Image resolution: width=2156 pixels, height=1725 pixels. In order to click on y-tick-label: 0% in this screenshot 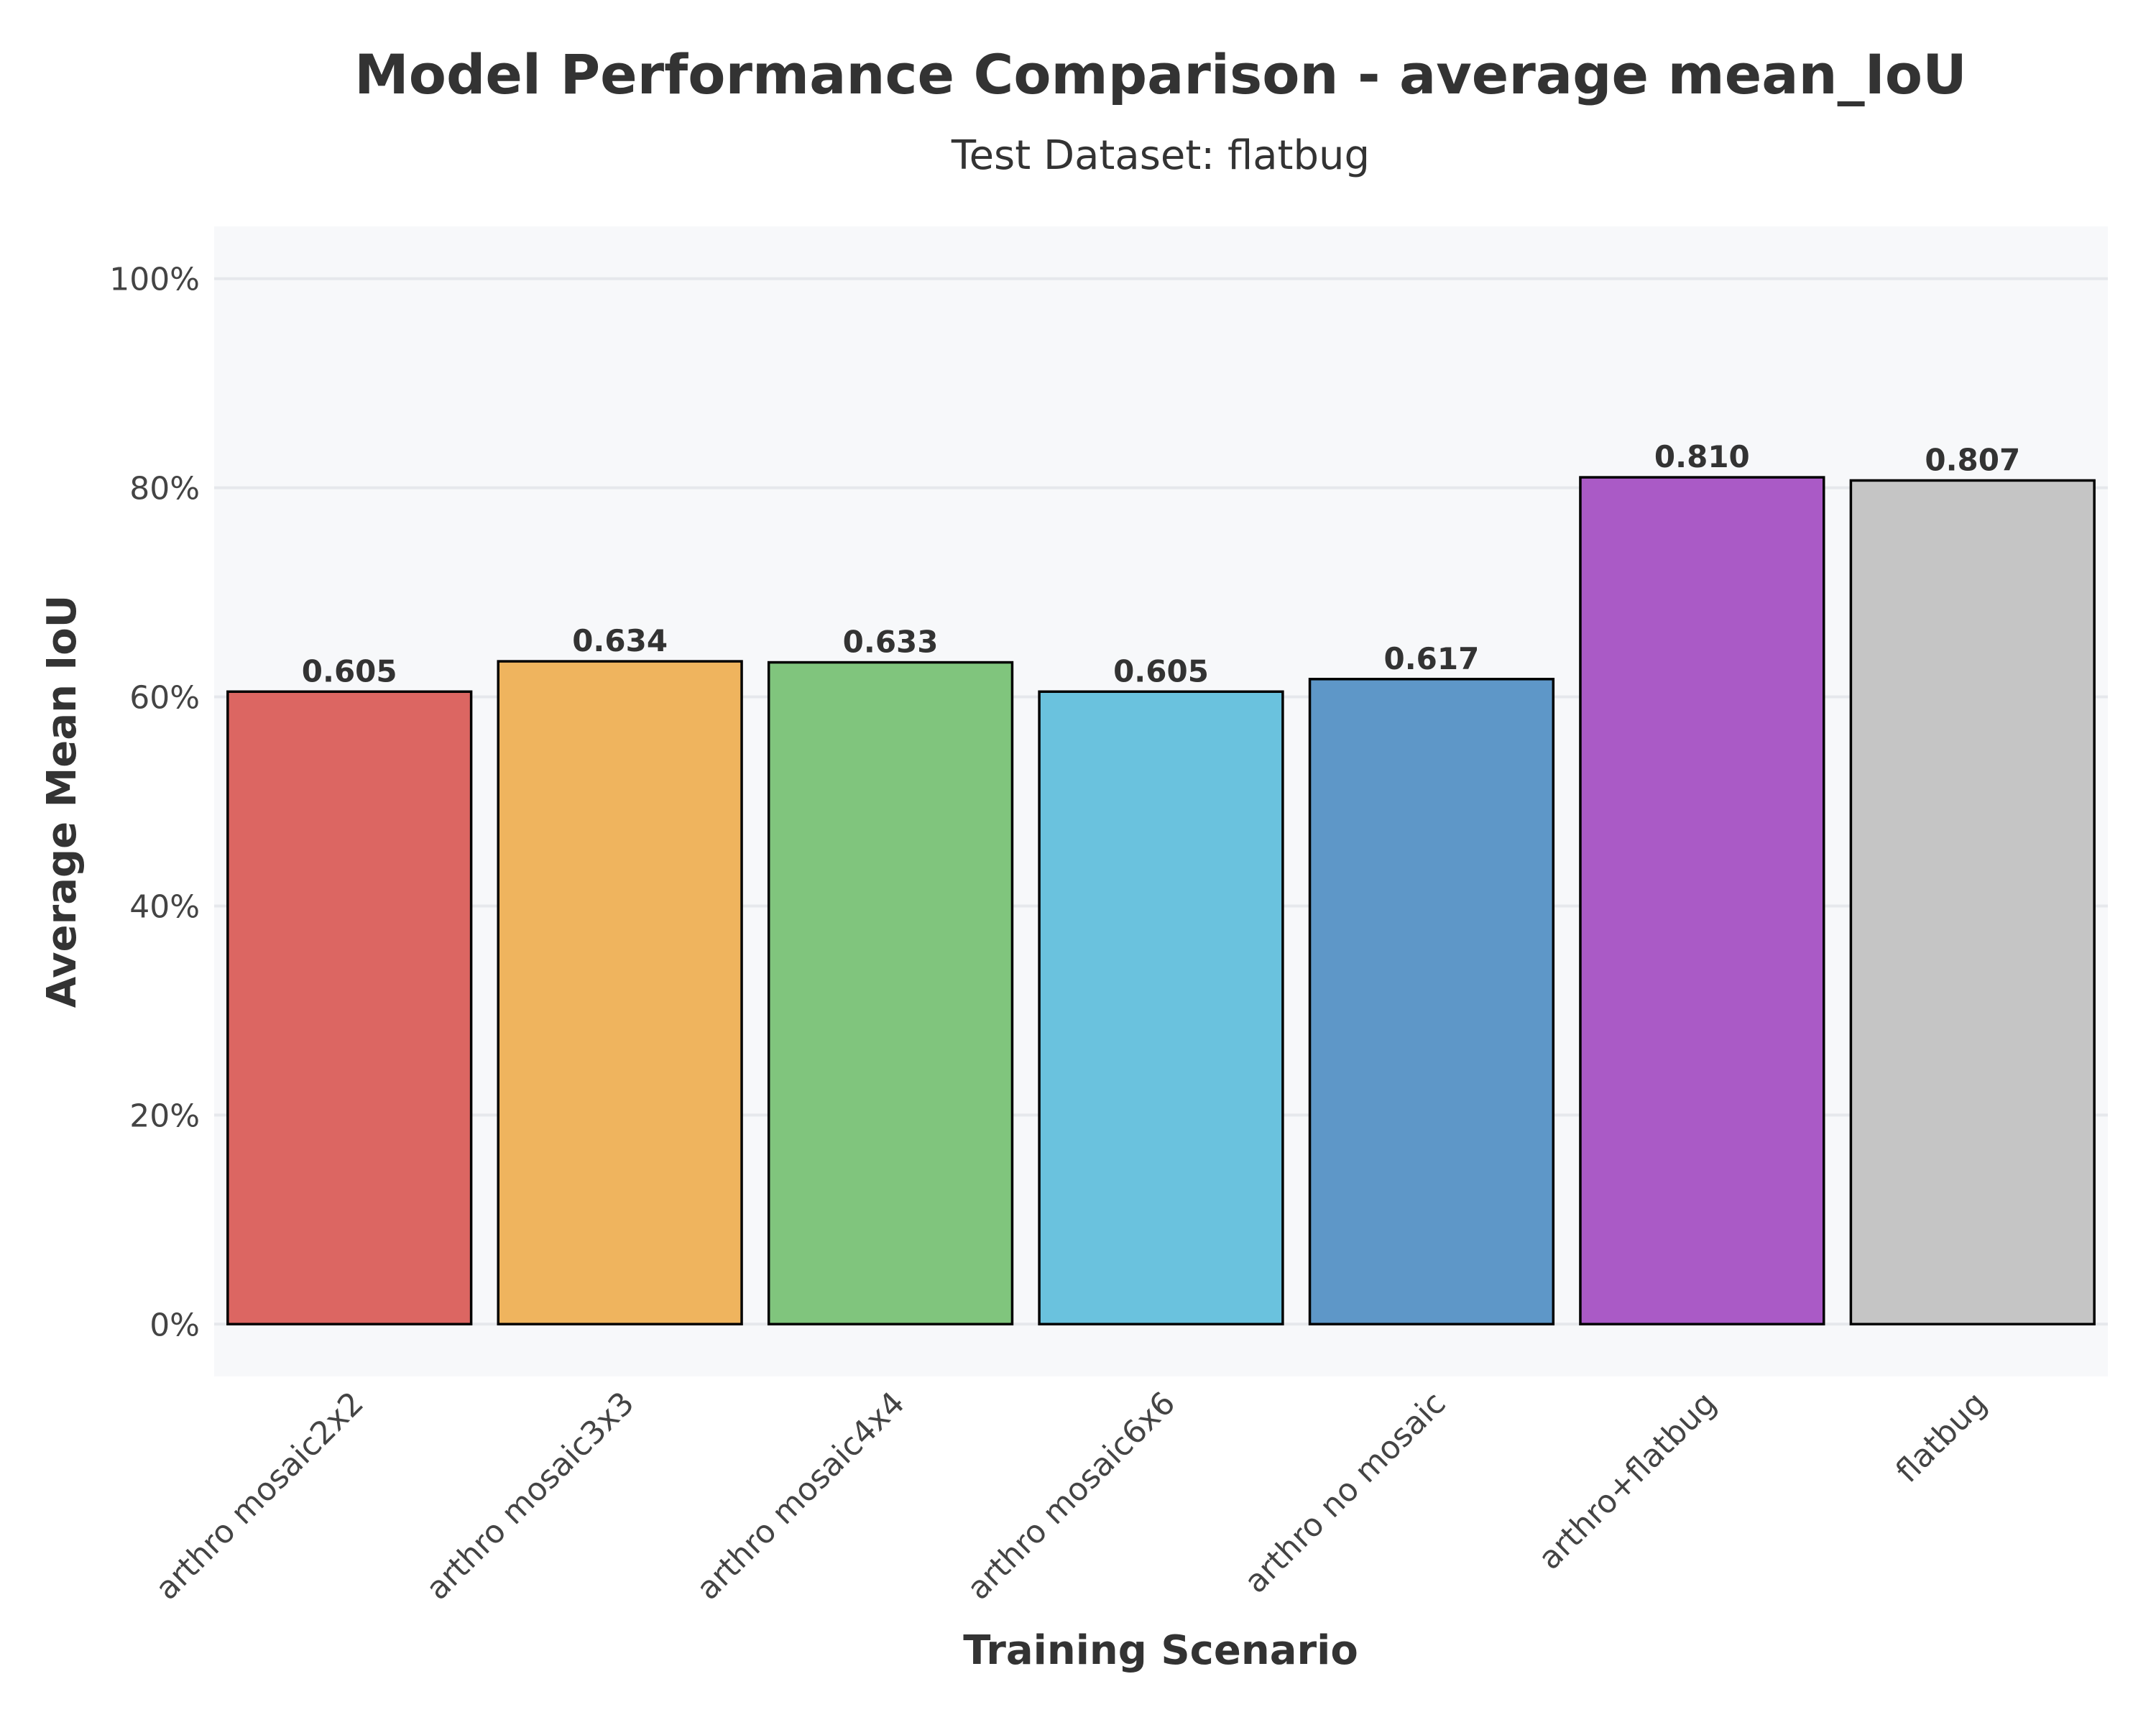, I will do `click(174, 1325)`.